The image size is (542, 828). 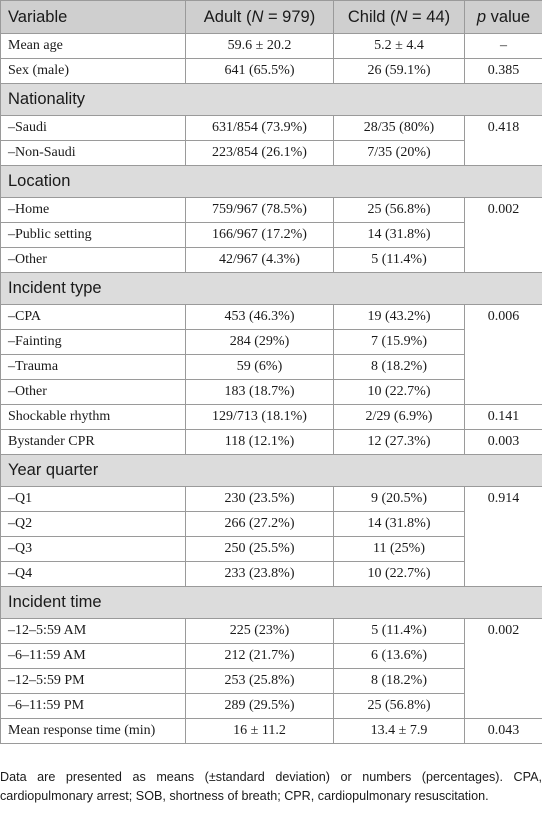 What do you see at coordinates (93, 235) in the screenshot?
I see `row-label: –Public setting` at bounding box center [93, 235].